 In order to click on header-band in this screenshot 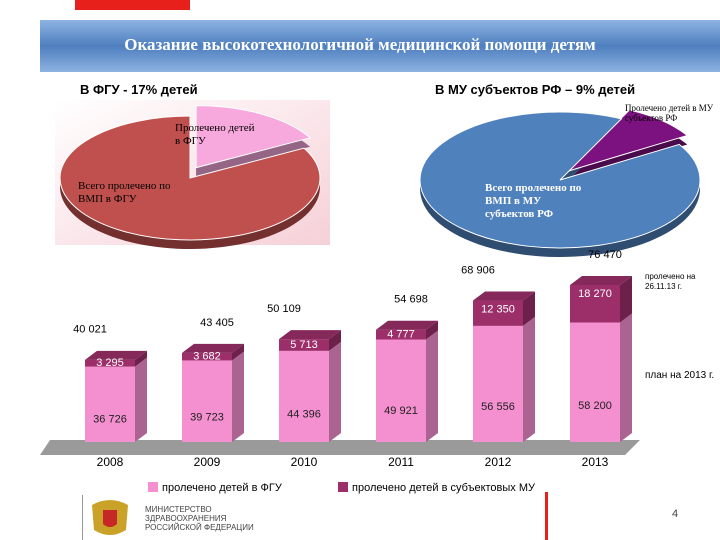, I will do `click(380, 46)`.